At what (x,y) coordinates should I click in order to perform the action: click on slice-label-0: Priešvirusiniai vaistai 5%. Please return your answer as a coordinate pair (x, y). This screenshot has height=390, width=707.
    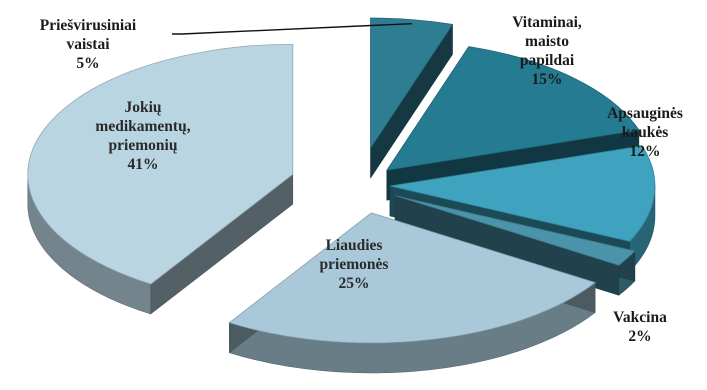
    Looking at the image, I should click on (88, 44).